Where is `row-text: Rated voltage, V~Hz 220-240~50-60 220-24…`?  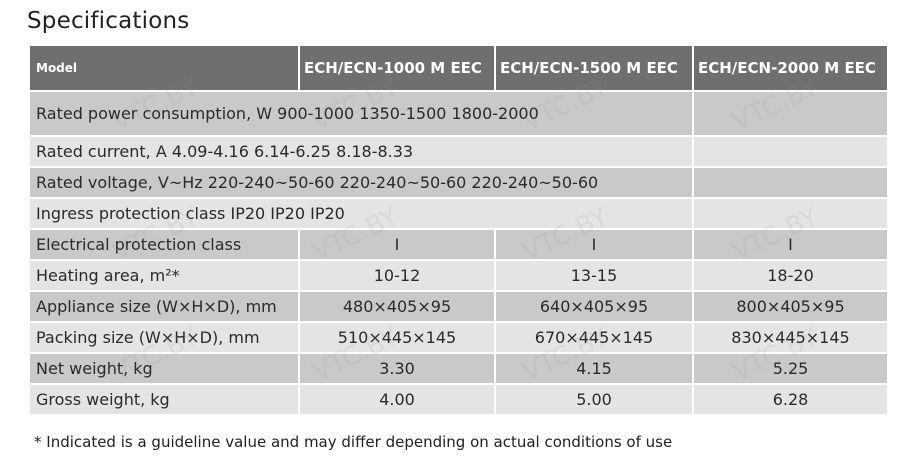 row-text: Rated voltage, V~Hz 220-240~50-60 220-24… is located at coordinates (361, 182).